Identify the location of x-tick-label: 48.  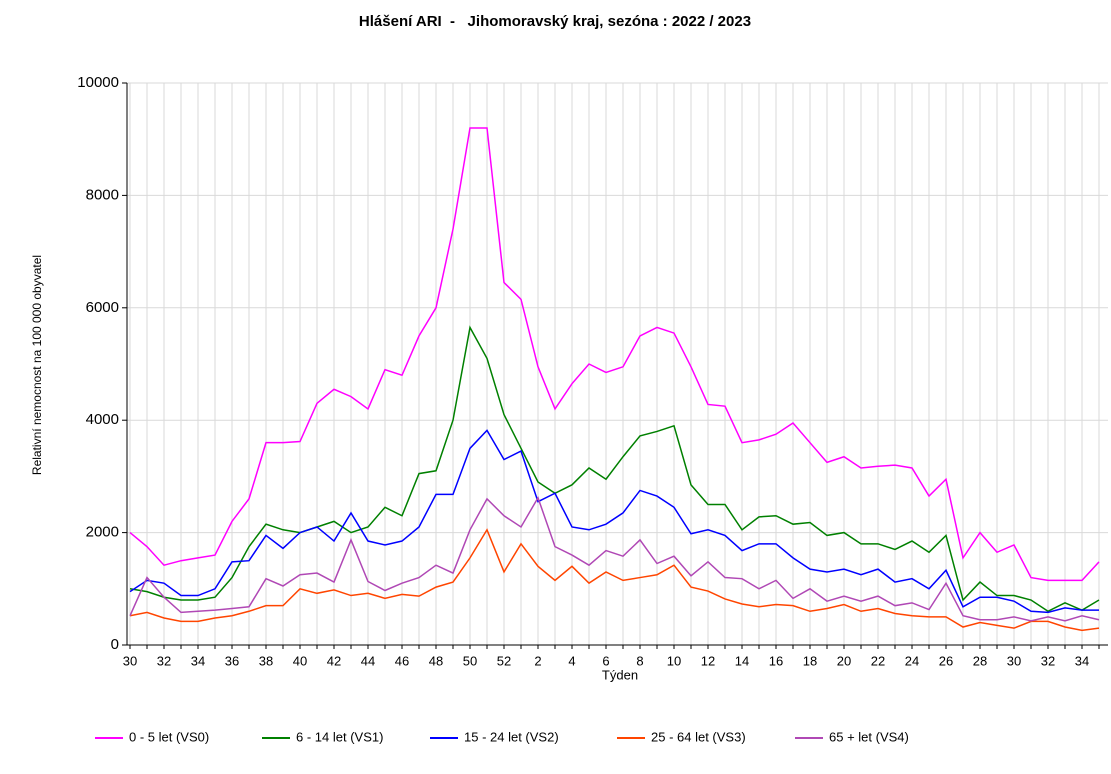
(436, 660).